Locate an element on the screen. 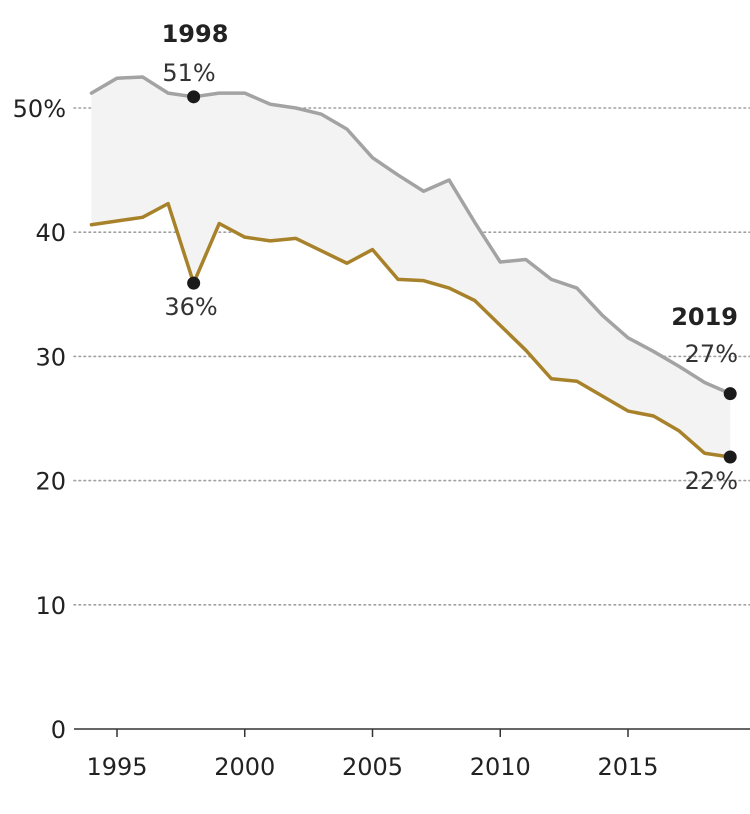 The image size is (750, 814). marker-2019-lower is located at coordinates (730, 457).